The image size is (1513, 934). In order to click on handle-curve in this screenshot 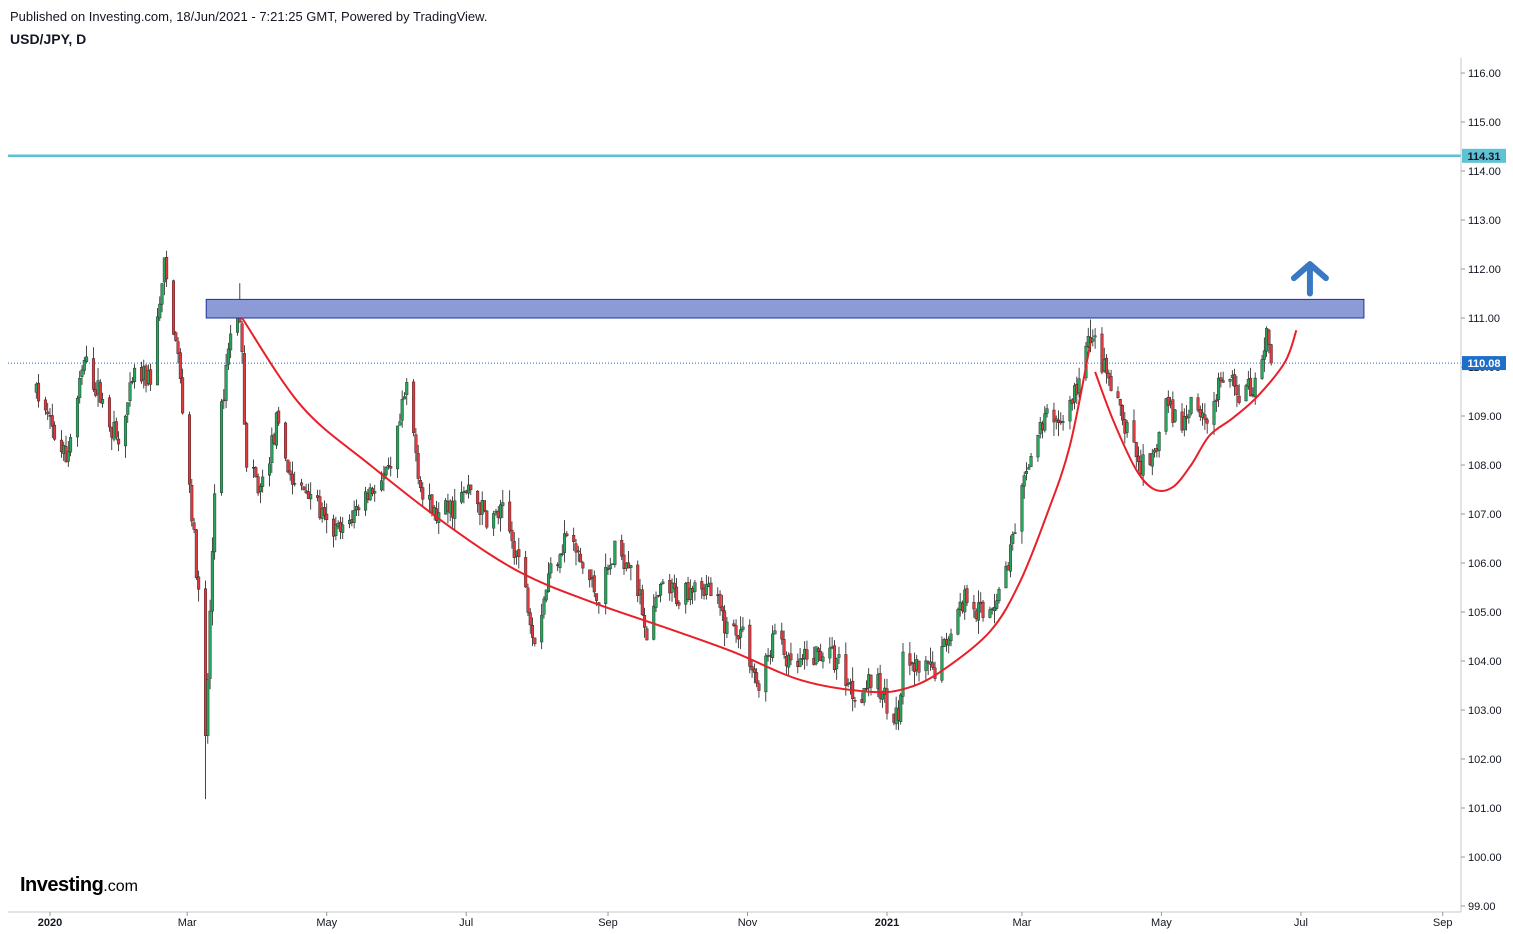, I will do `click(1196, 411)`.